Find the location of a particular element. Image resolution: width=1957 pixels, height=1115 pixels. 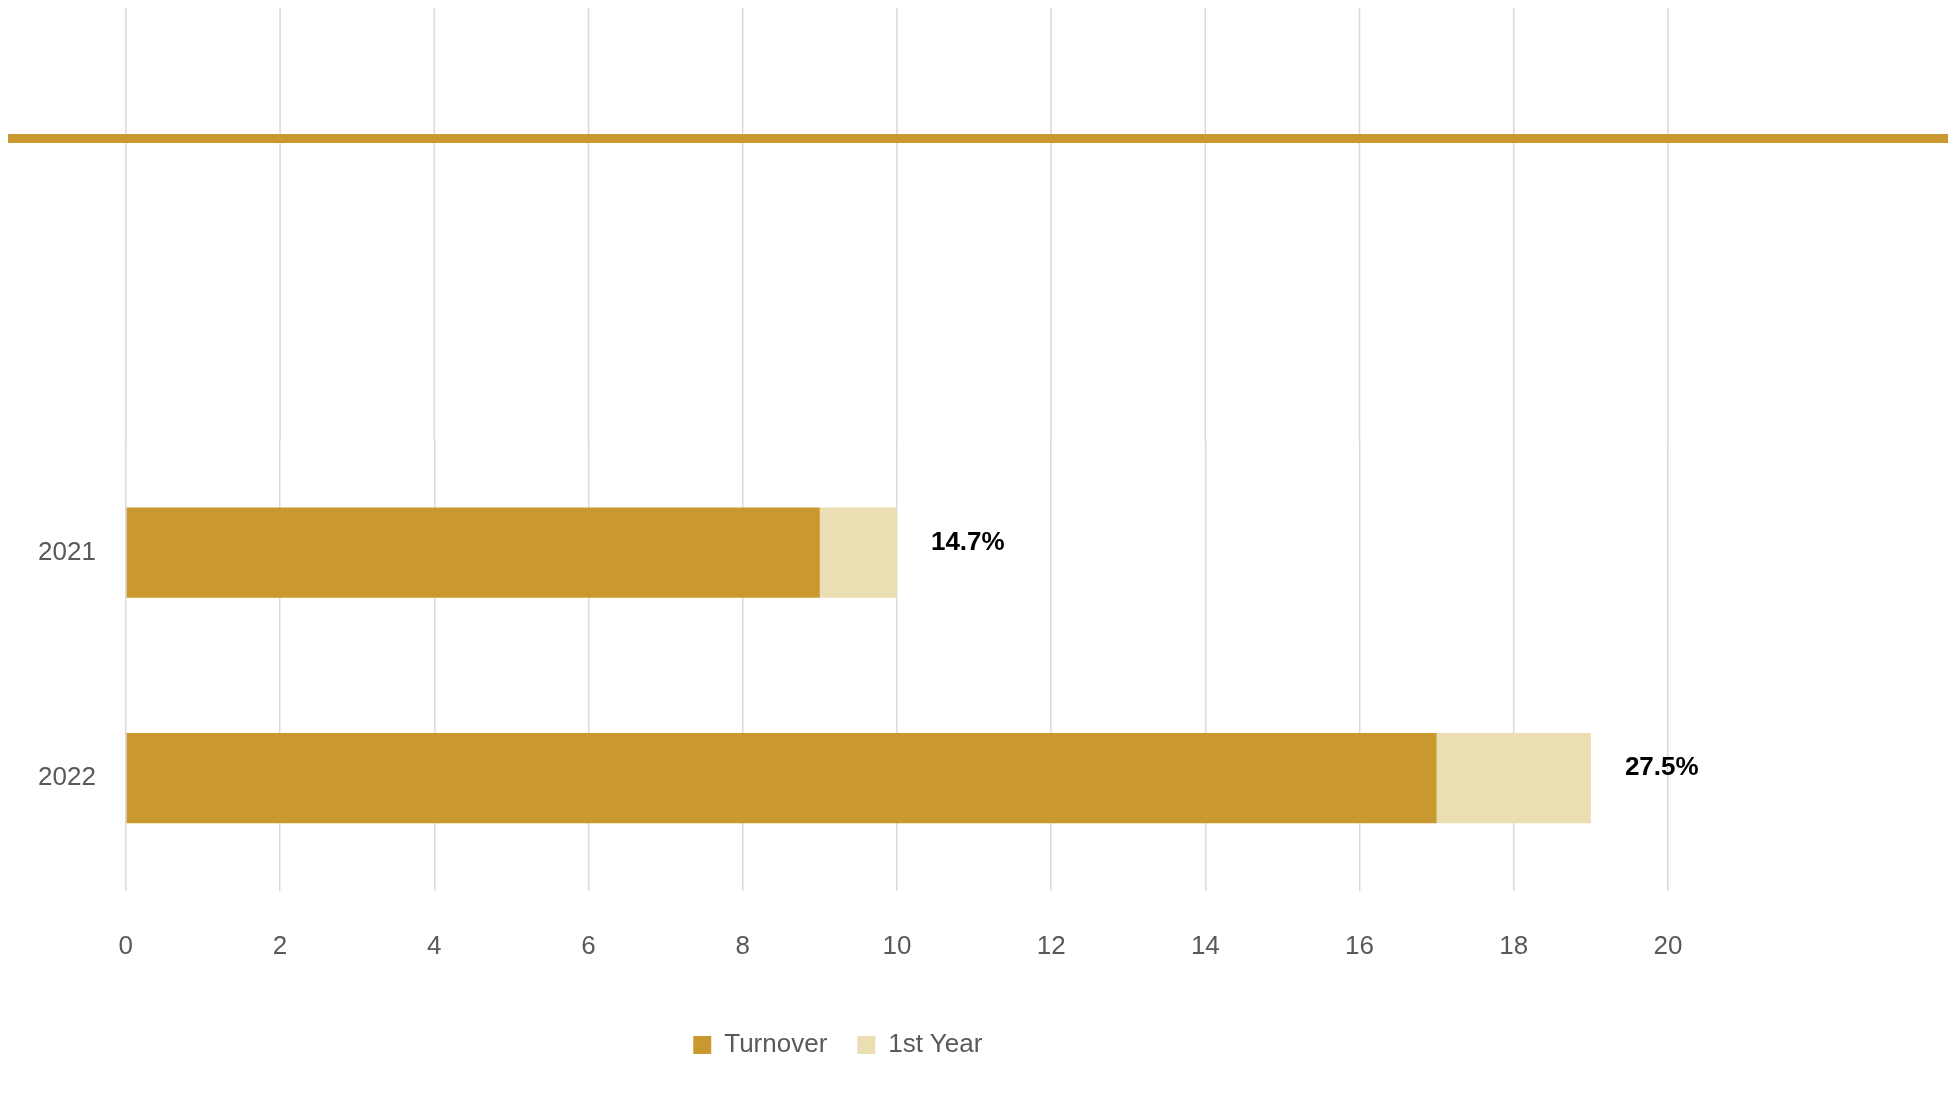

annotation: 27.5% is located at coordinates (1661, 766).